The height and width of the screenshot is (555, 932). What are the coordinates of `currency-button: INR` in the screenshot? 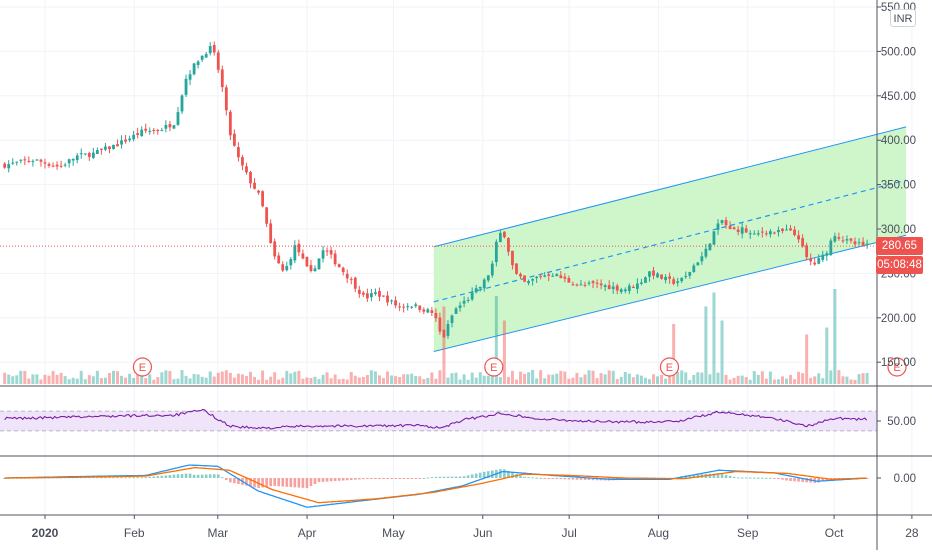 It's located at (903, 18).